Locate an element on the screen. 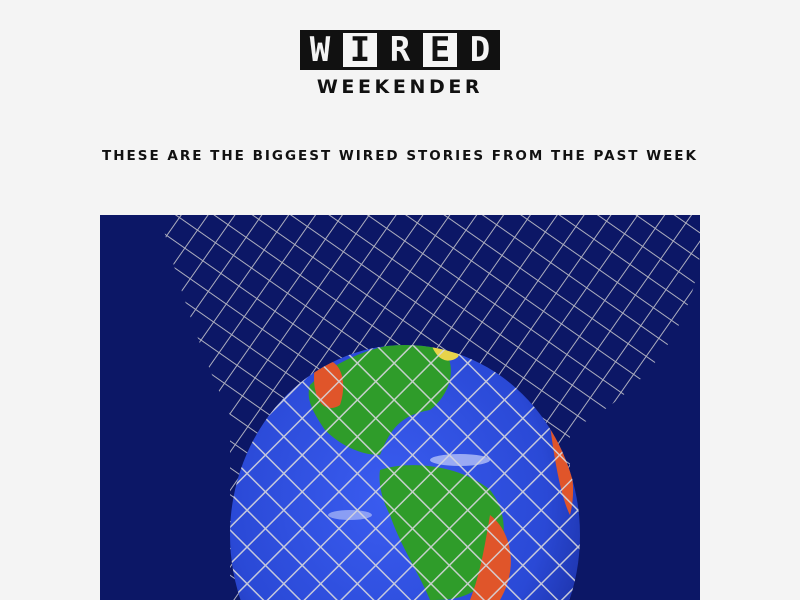  logo-letter: E is located at coordinates (440, 50).